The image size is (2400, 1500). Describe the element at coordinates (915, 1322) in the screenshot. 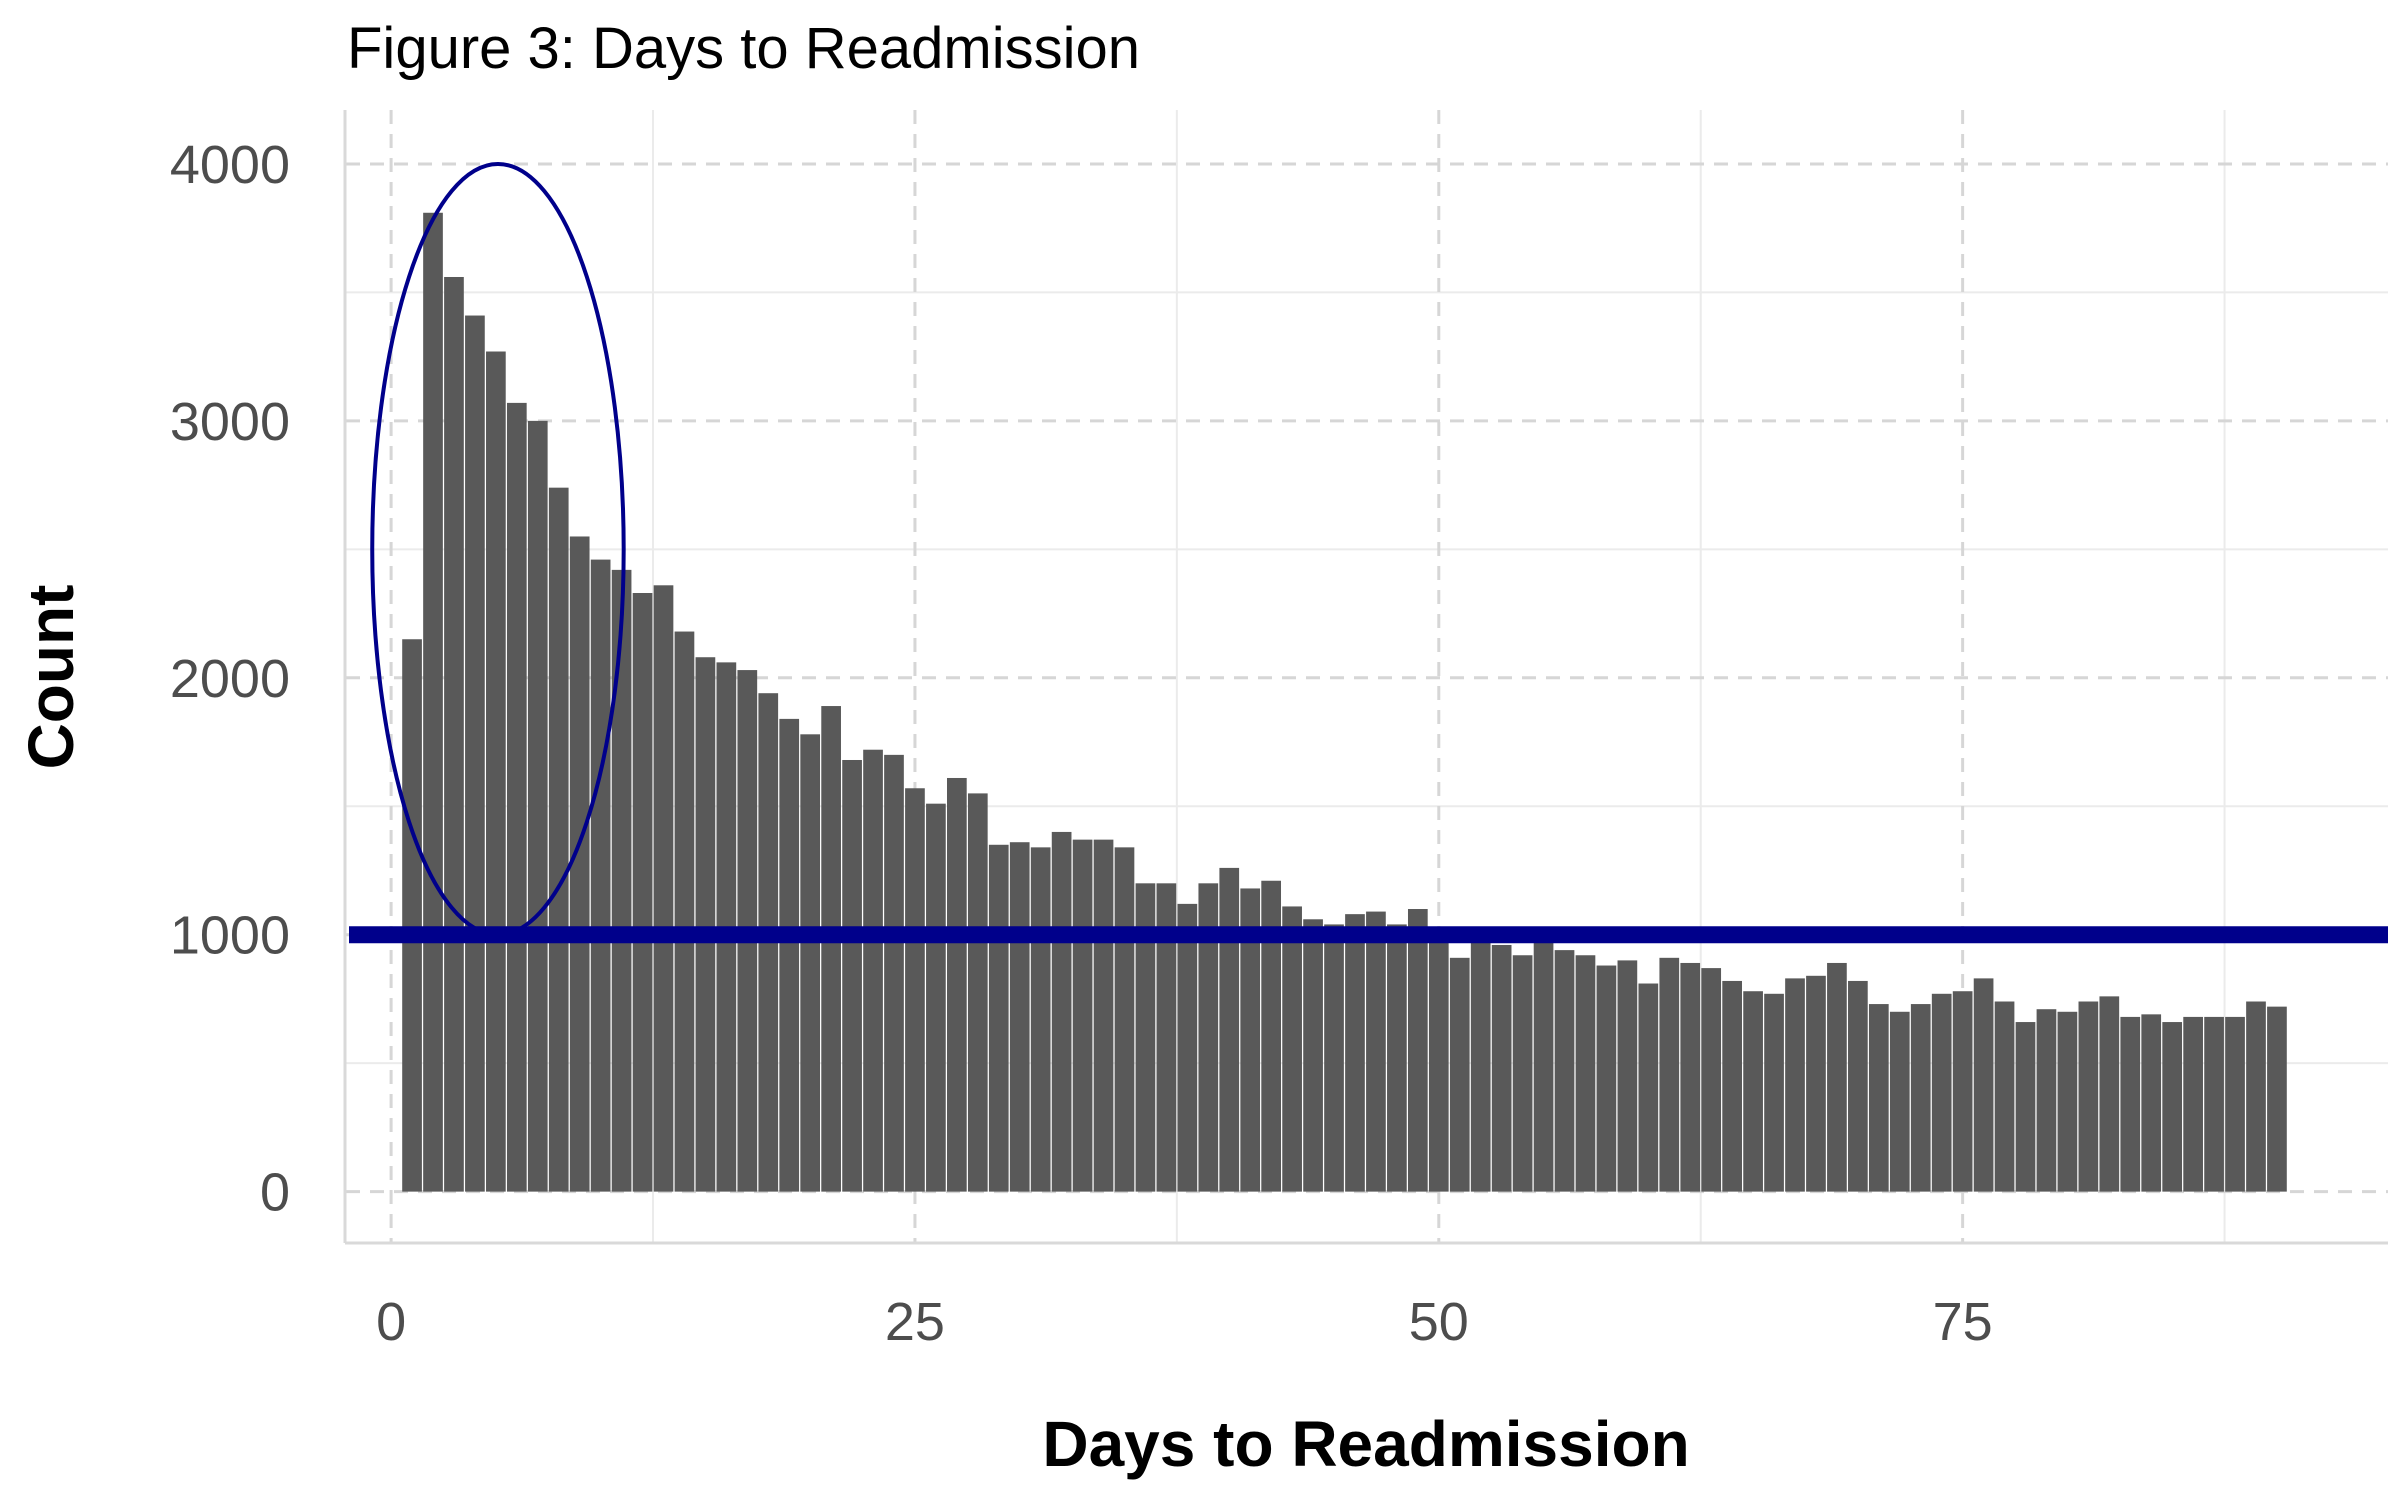

I see `x-tick-label: 25` at that location.